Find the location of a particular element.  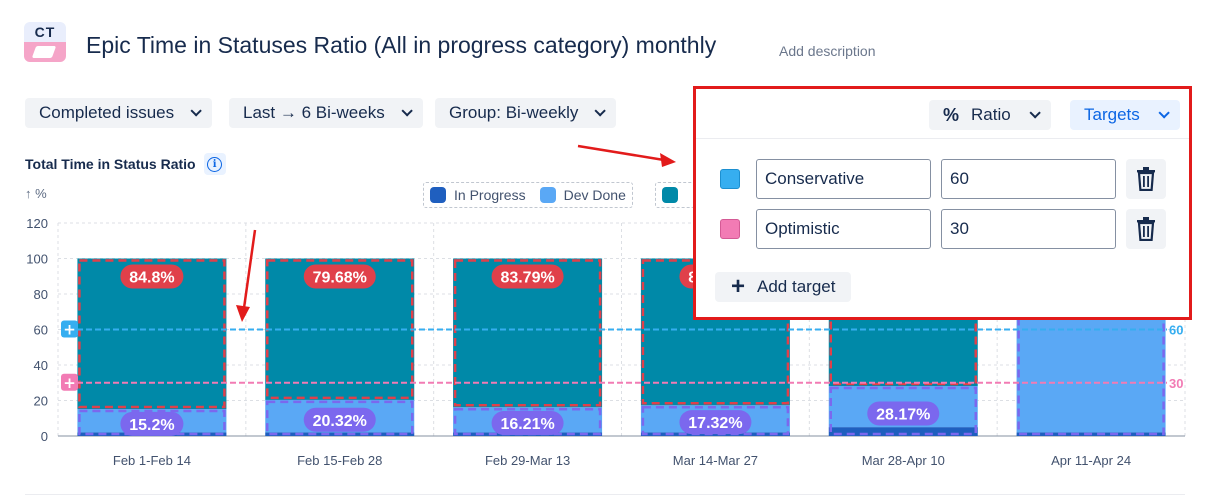

legend-label: In Progress is located at coordinates (490, 195).